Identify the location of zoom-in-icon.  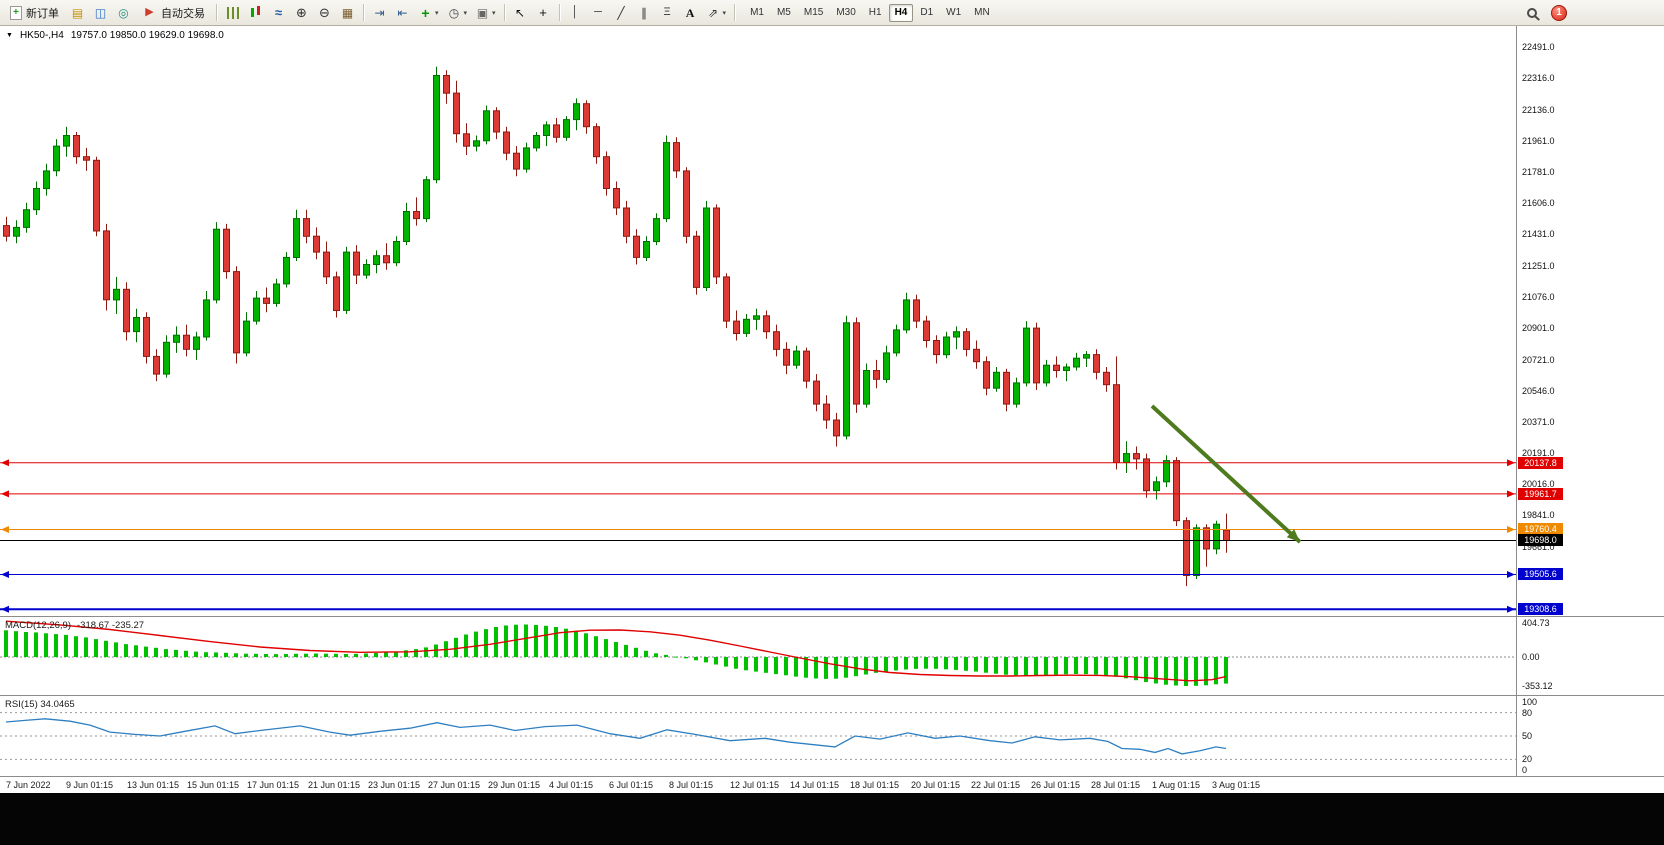
(301, 12).